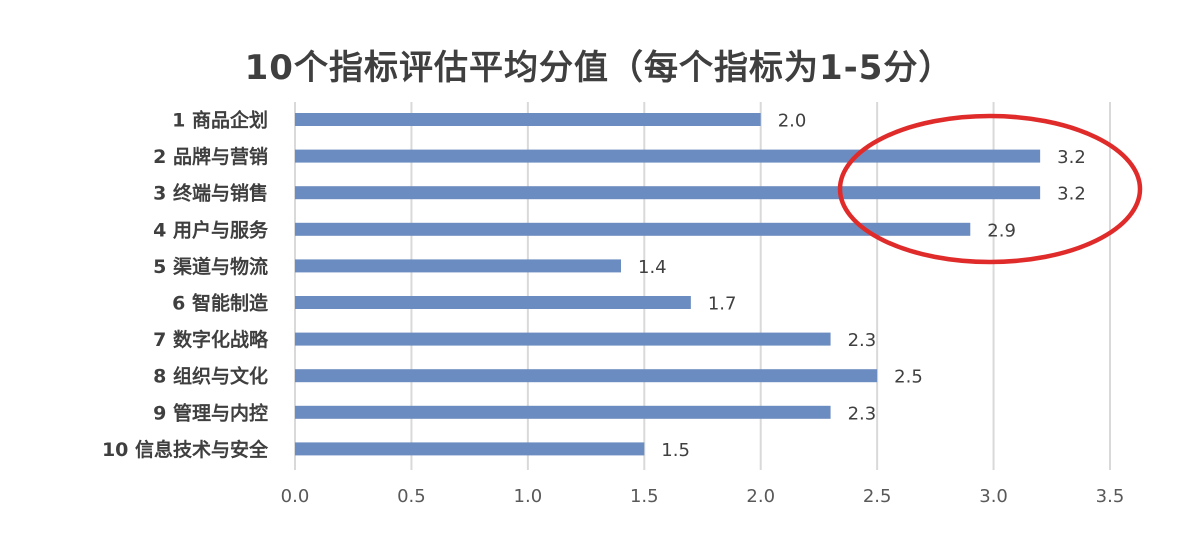 This screenshot has height=558, width=1198. What do you see at coordinates (210, 412) in the screenshot?
I see `category-label: 9 管理与内控` at bounding box center [210, 412].